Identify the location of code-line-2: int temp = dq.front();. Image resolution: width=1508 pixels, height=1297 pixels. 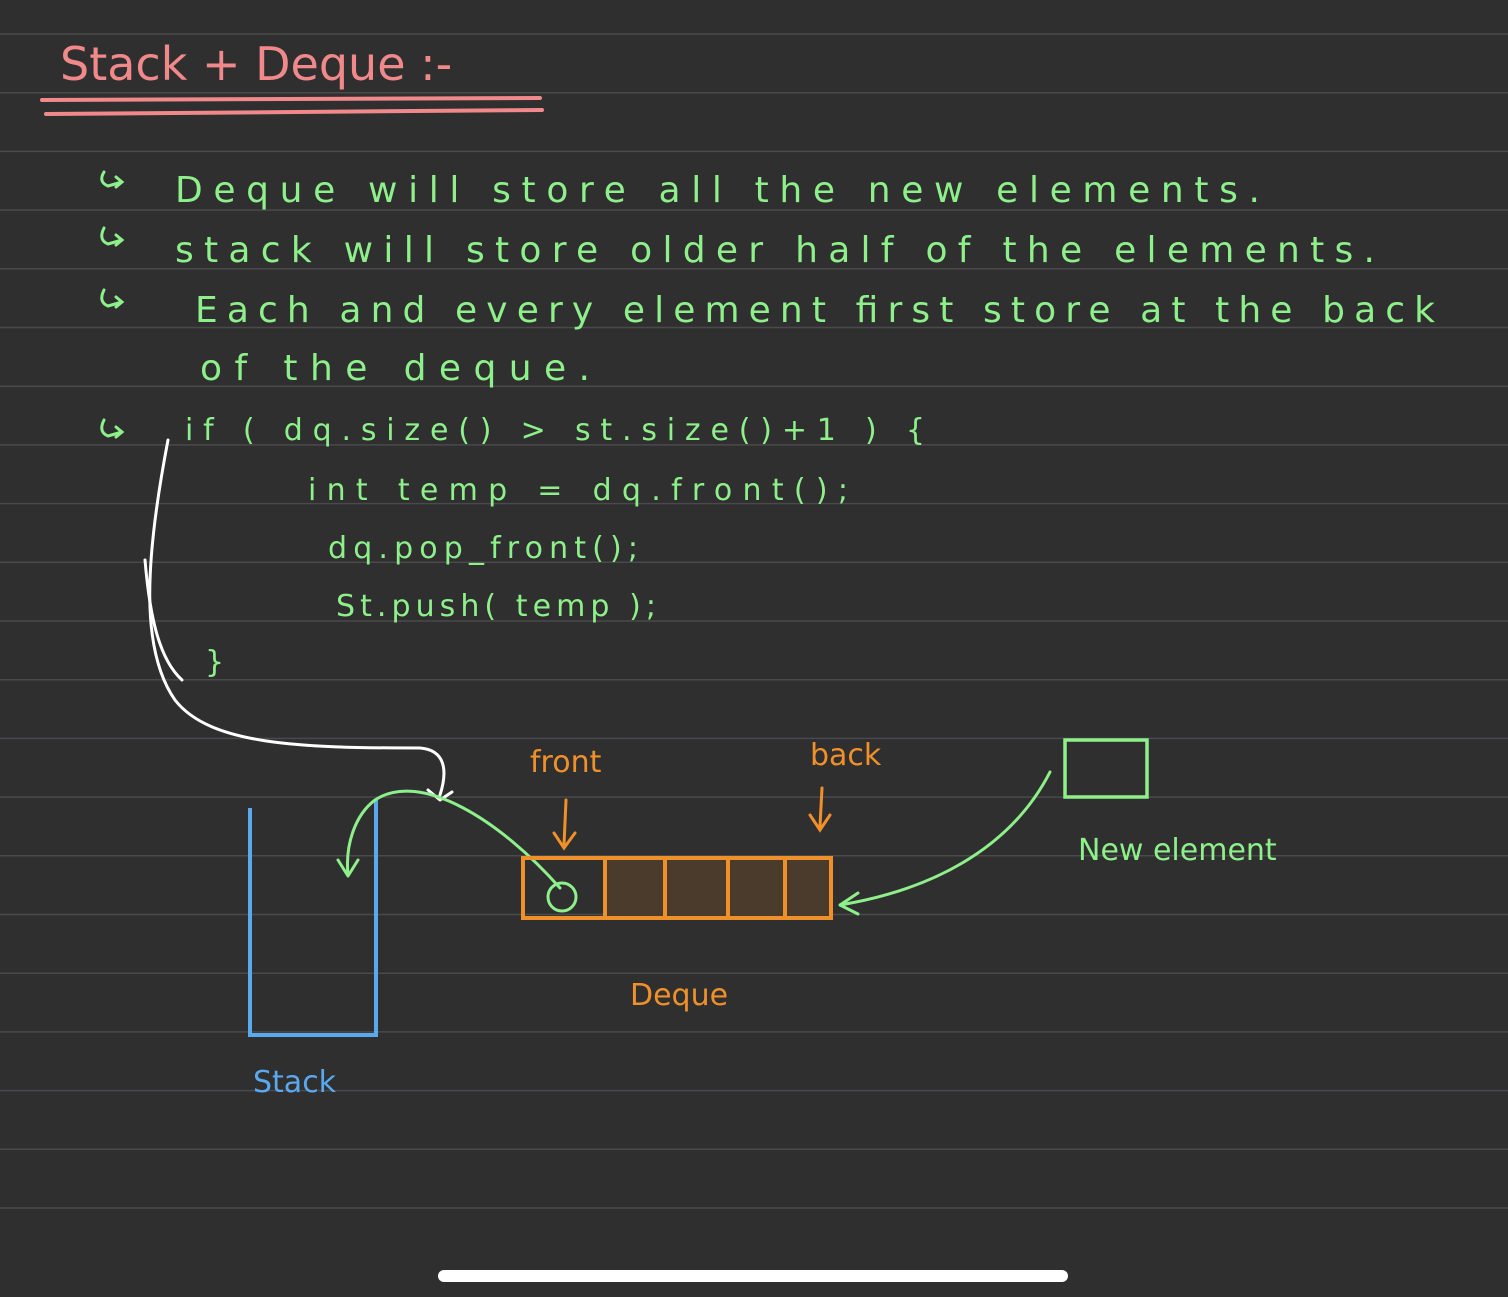
(578, 490).